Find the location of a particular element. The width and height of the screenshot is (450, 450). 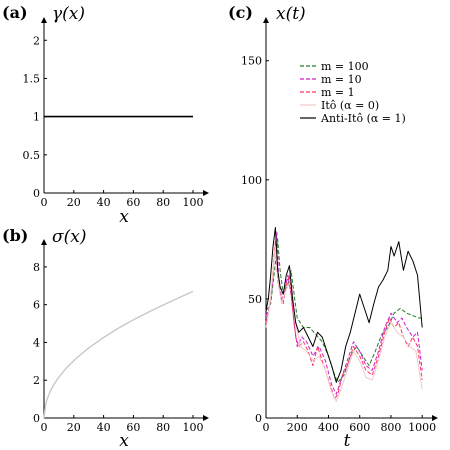

panel-a-x-ticks: 0 20 40 60 80 100 is located at coordinates (122, 199).